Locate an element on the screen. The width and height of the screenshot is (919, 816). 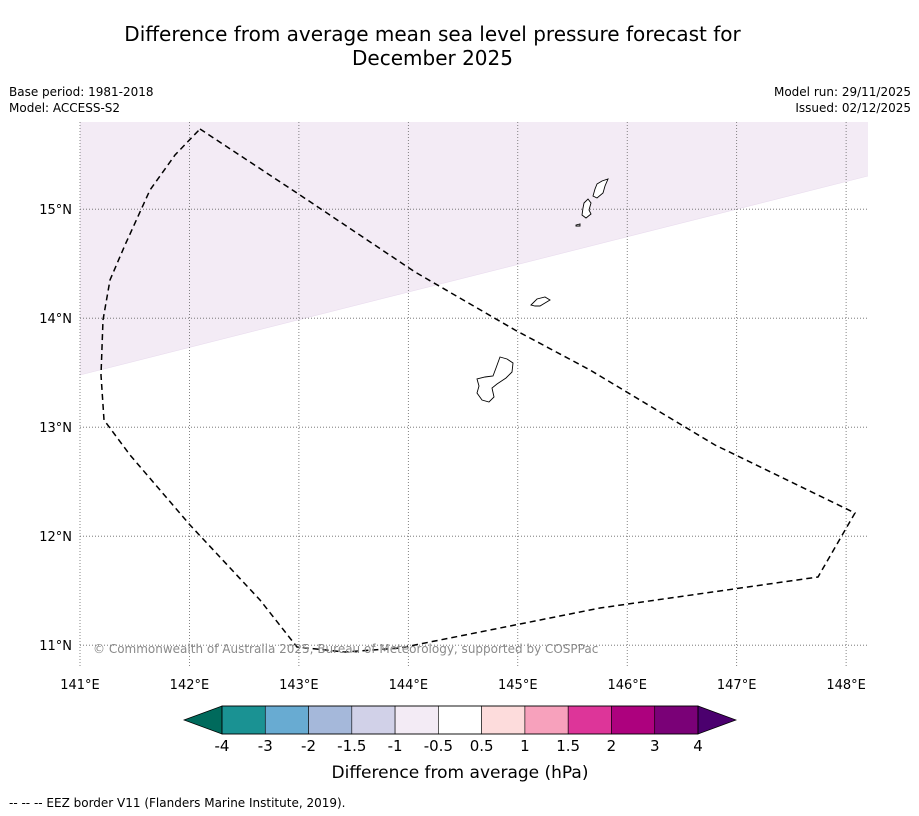
colorbar-tick-label: 1.5 is located at coordinates (568, 746).